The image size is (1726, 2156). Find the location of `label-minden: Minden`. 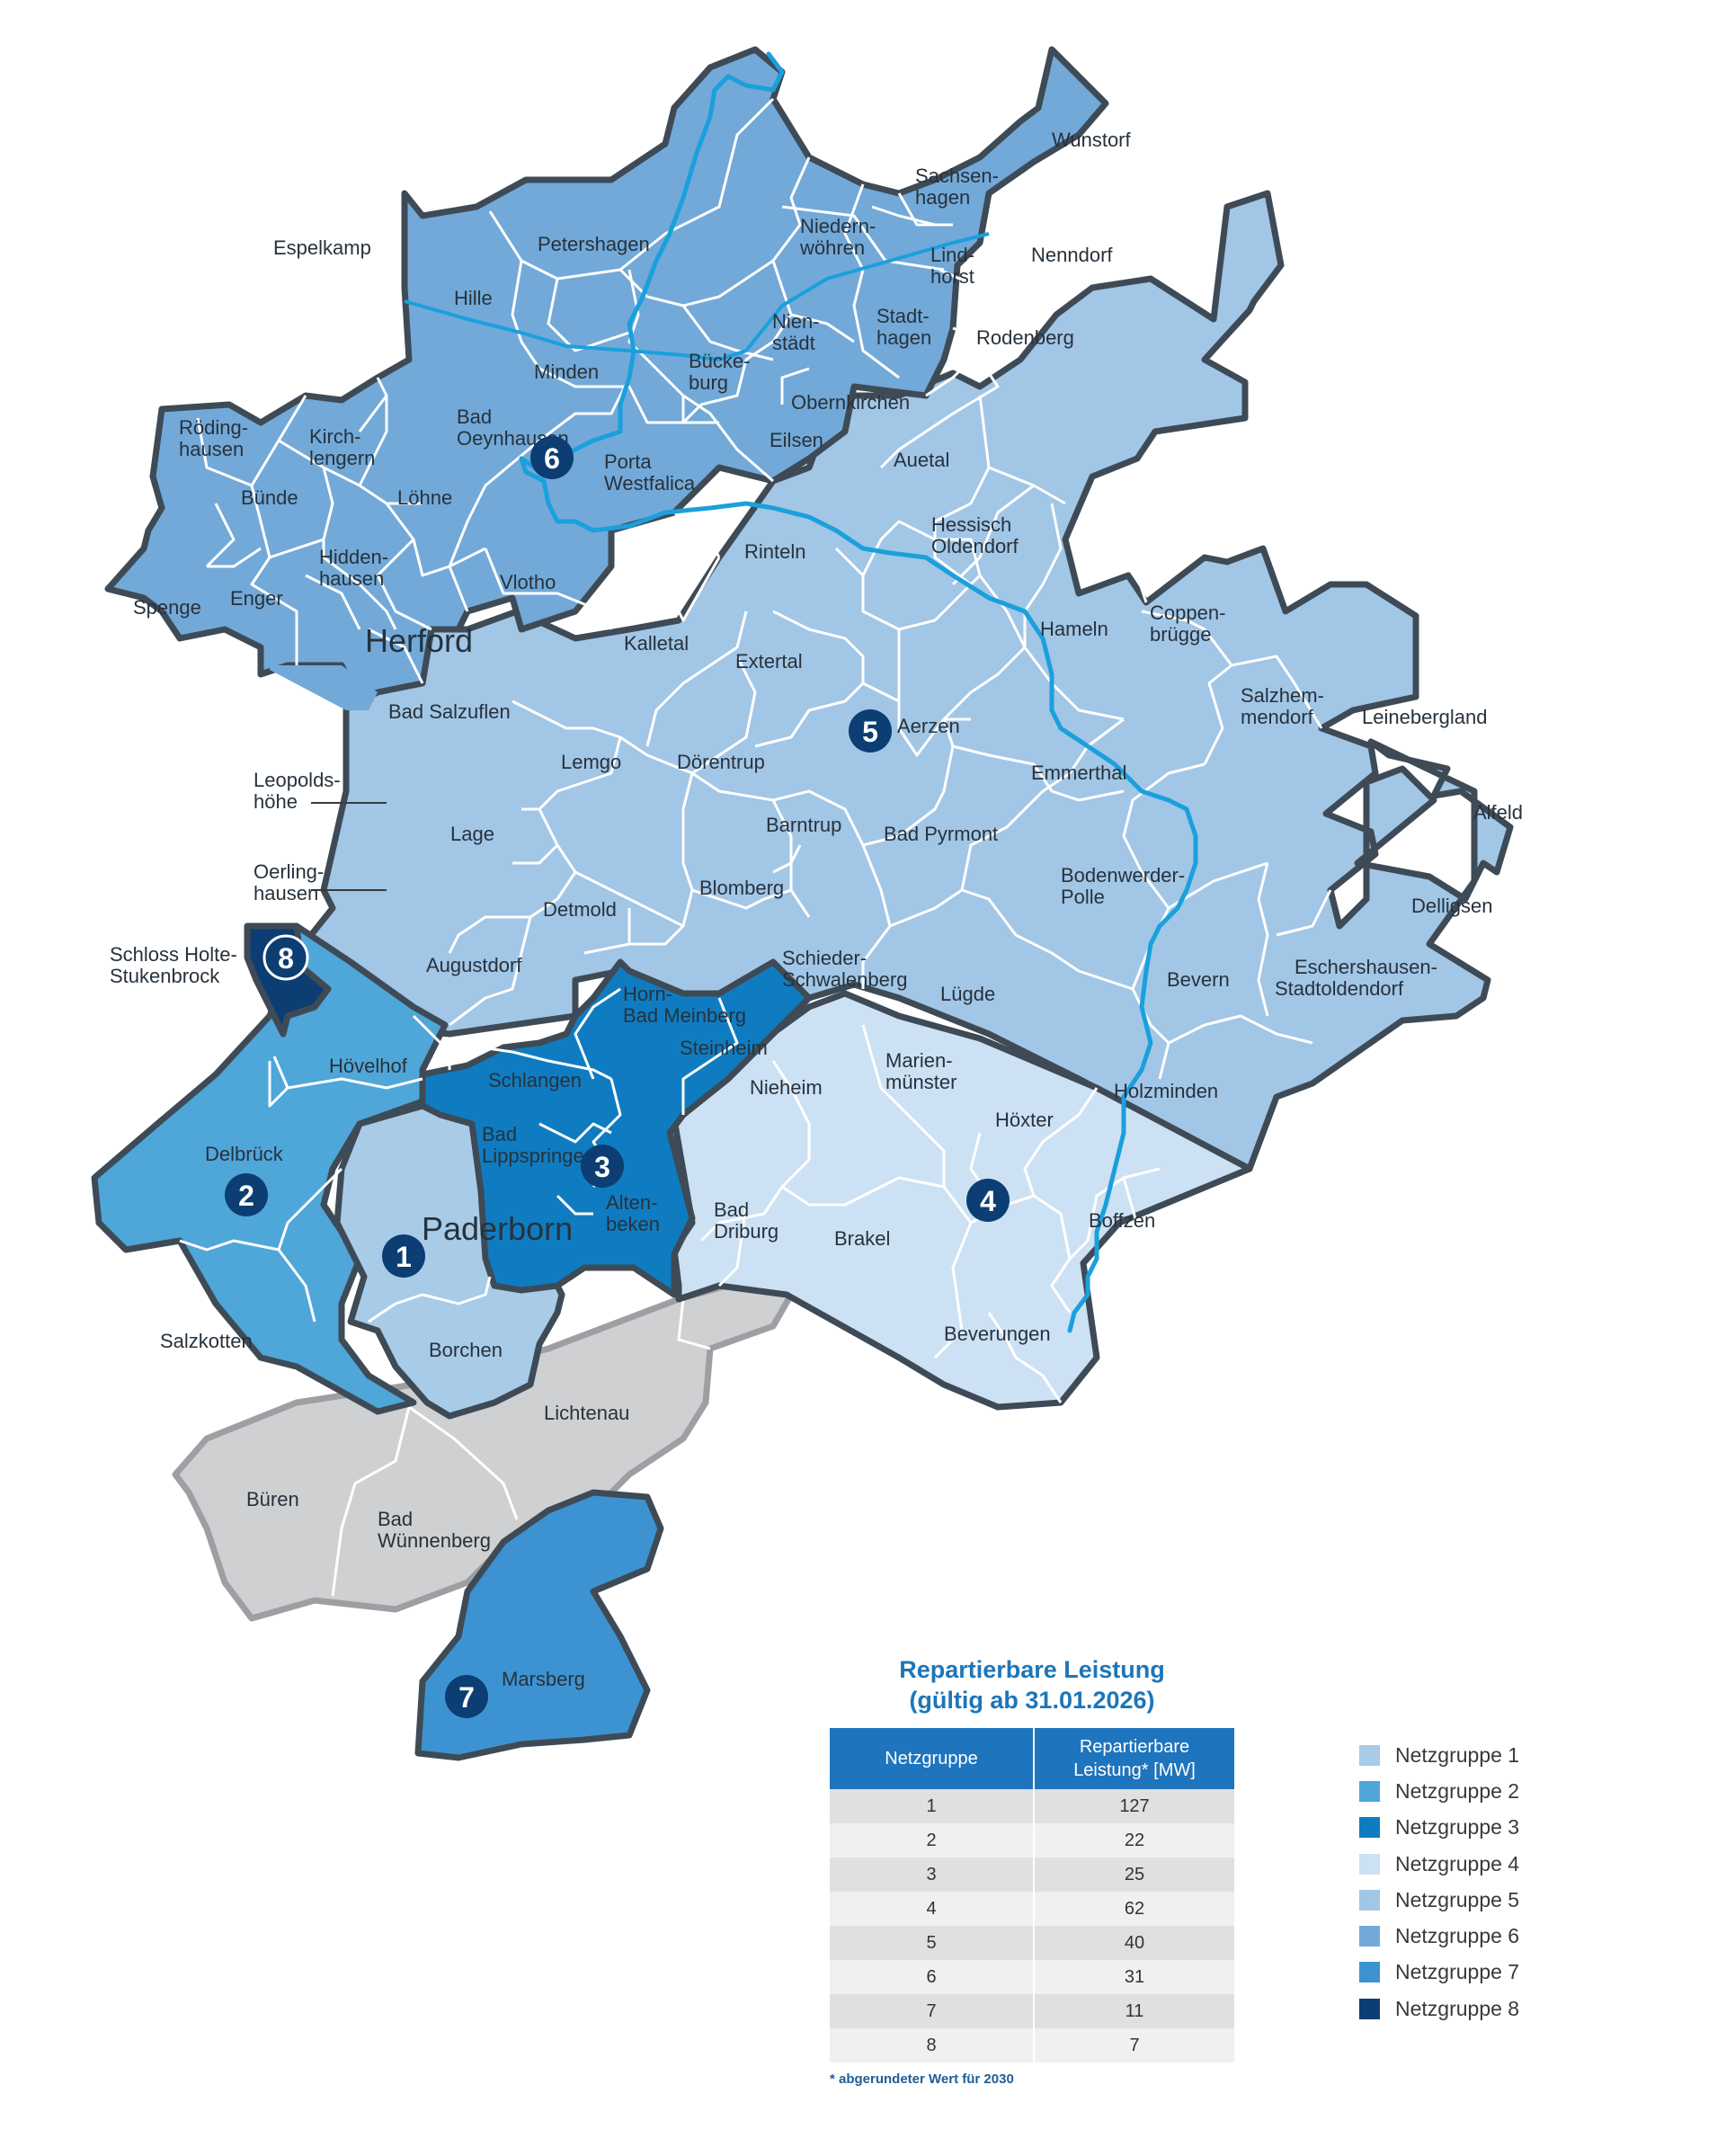

label-minden: Minden is located at coordinates (566, 372).